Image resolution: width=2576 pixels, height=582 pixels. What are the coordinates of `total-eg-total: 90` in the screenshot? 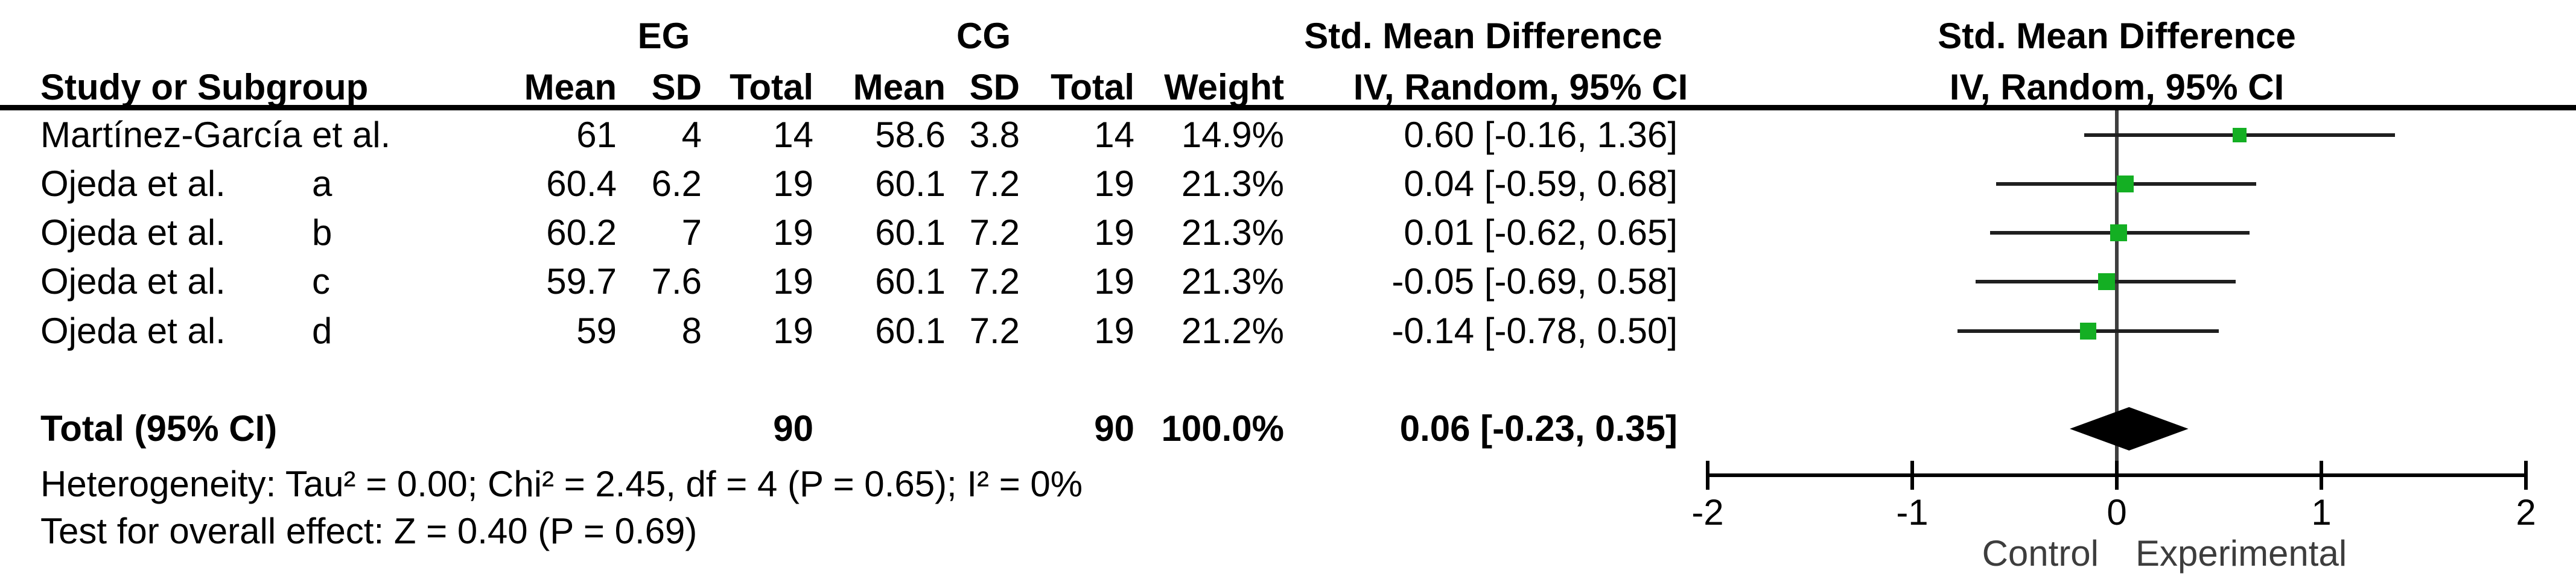 It's located at (793, 429).